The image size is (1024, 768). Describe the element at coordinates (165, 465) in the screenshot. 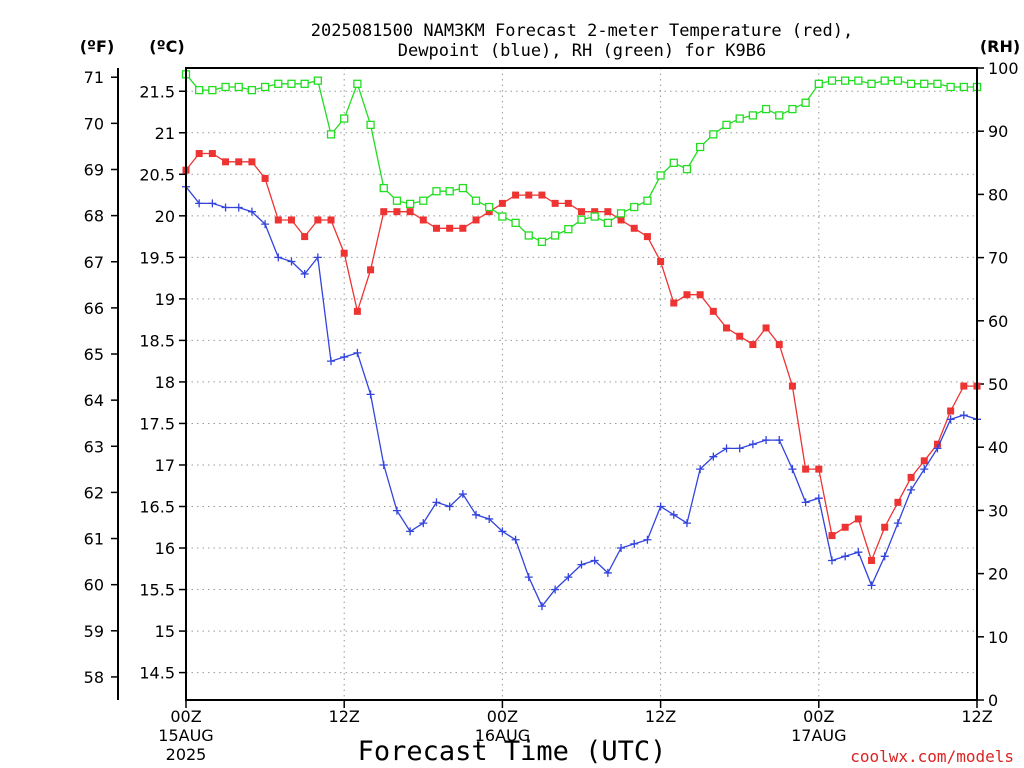

I see `celsius-tick-label: 17` at that location.